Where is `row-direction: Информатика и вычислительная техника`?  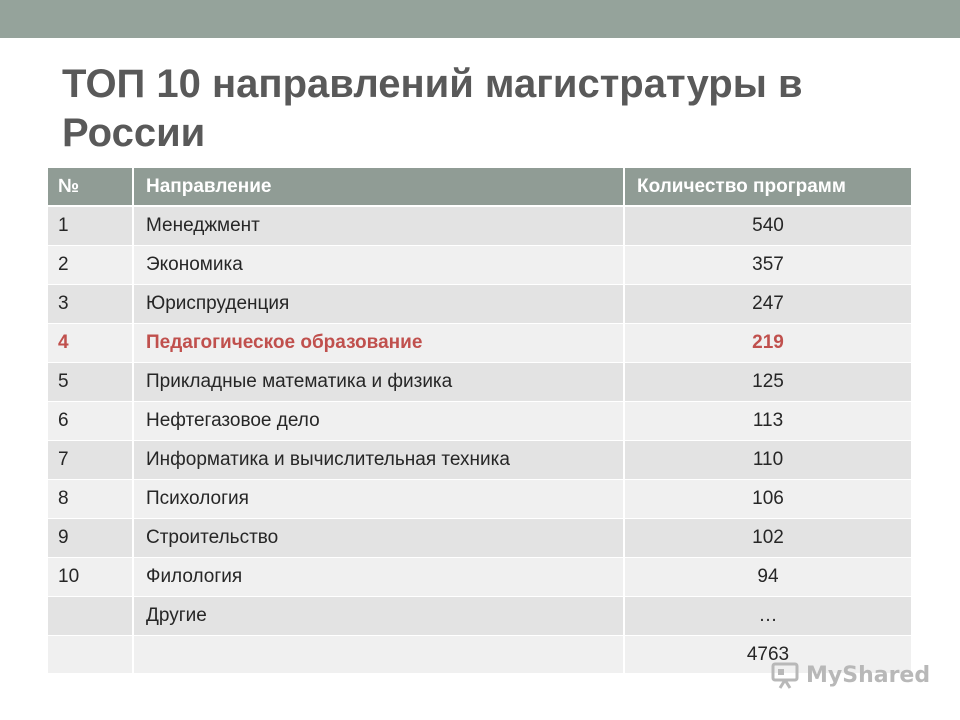
row-direction: Информатика и вычислительная техника is located at coordinates (379, 460).